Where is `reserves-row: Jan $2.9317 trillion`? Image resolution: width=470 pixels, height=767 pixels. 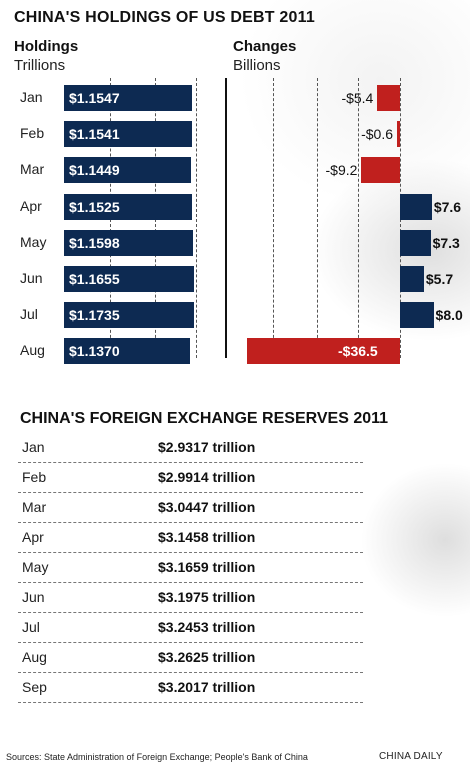
reserves-row: Jan $2.9317 trillion is located at coordinates (190, 448).